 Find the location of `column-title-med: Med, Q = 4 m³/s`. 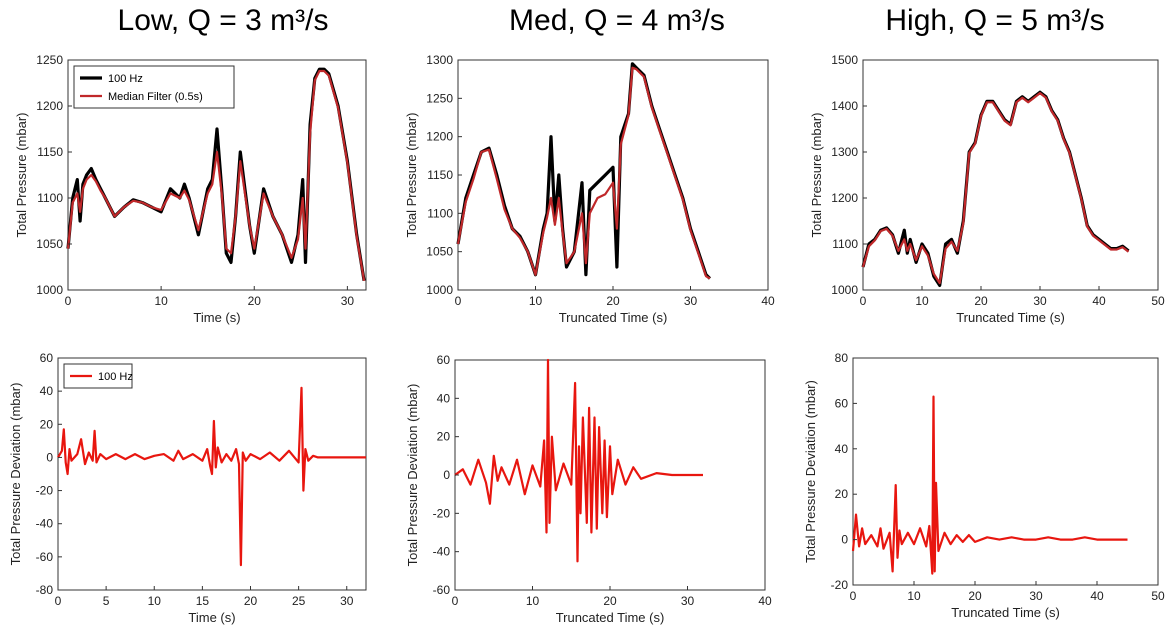

column-title-med: Med, Q = 4 m³/s is located at coordinates (617, 20).